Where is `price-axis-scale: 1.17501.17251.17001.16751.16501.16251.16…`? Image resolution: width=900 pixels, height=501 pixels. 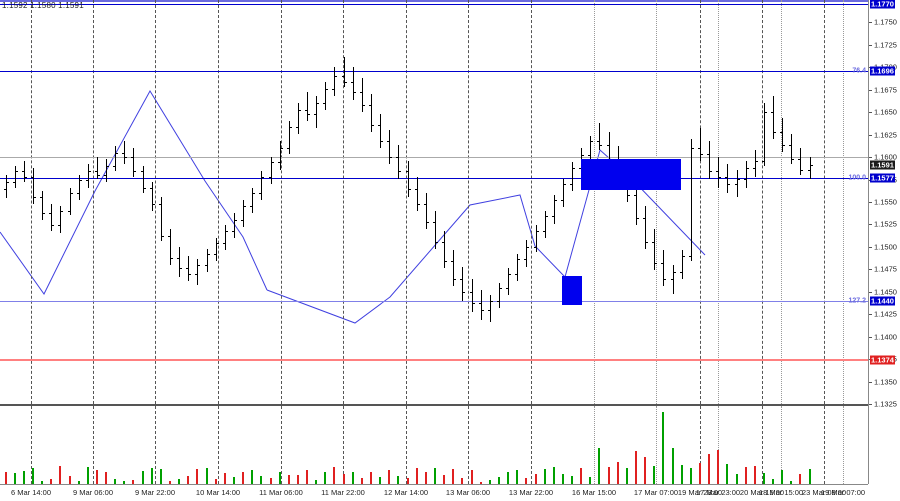 price-axis-scale: 1.17501.17251.17001.16751.16501.16251.16… is located at coordinates (884, 242).